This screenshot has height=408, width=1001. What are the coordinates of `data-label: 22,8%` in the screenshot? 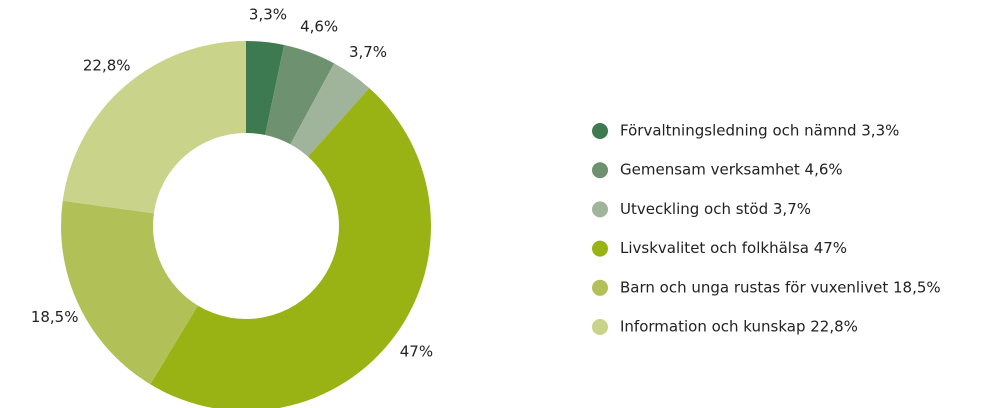 It's located at (107, 66).